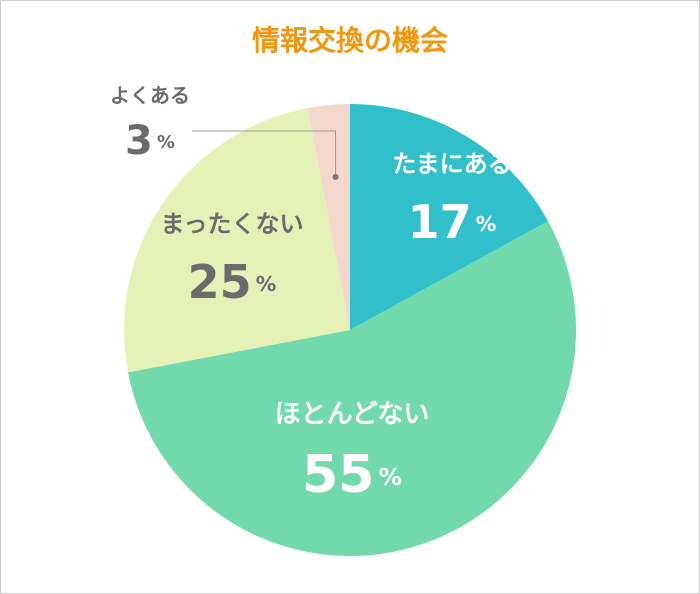 The height and width of the screenshot is (594, 700). What do you see at coordinates (352, 415) in the screenshot?
I see `slice-label: ほとんどない` at bounding box center [352, 415].